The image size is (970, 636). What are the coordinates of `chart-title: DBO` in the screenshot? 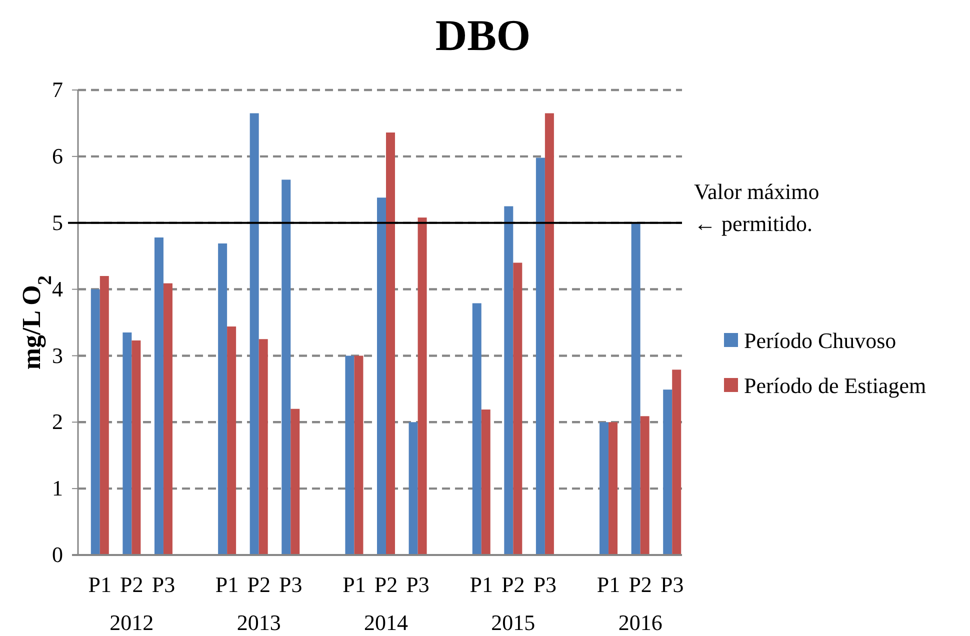 It's located at (483, 35).